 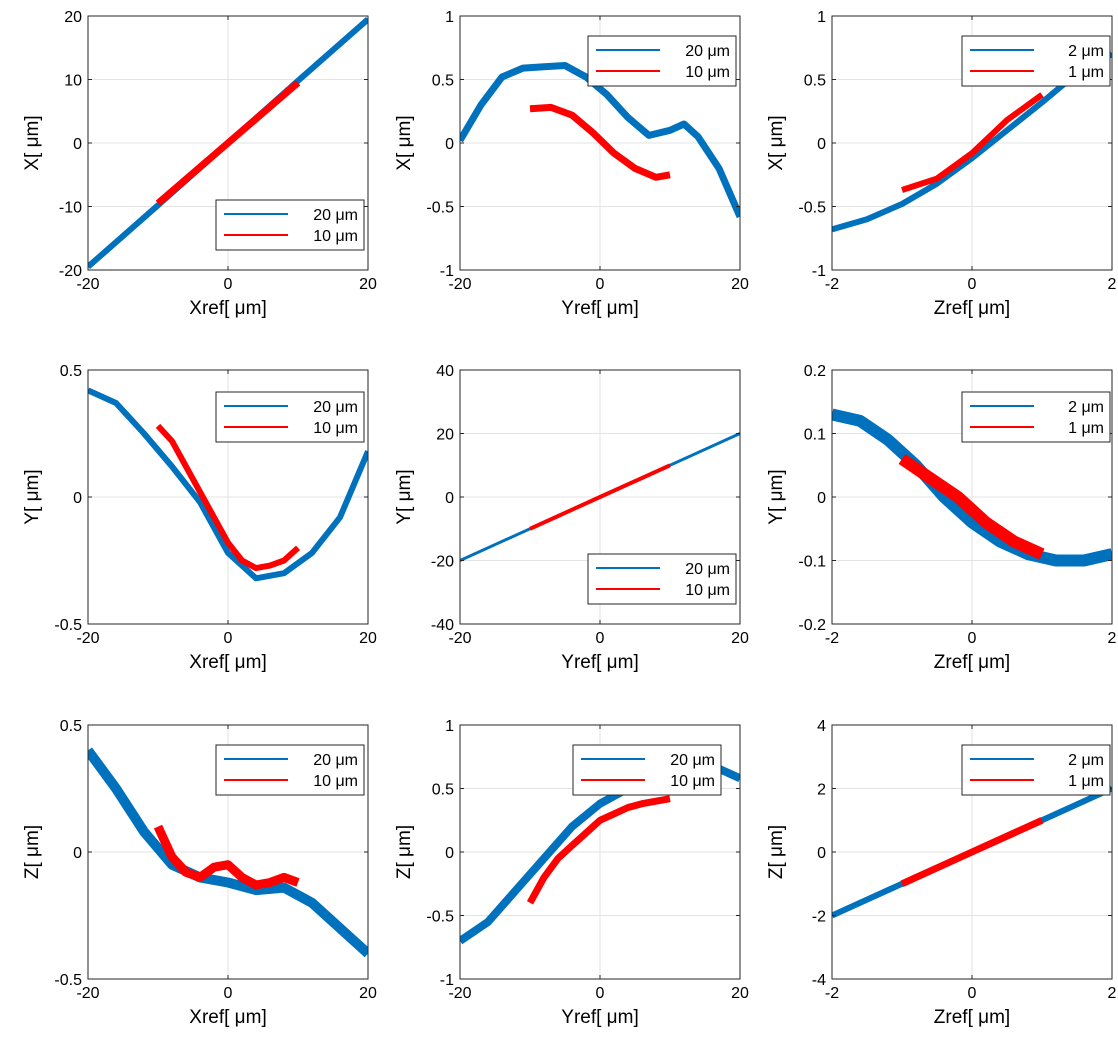 What do you see at coordinates (70, 208) in the screenshot?
I see `y-tick-label: -10` at bounding box center [70, 208].